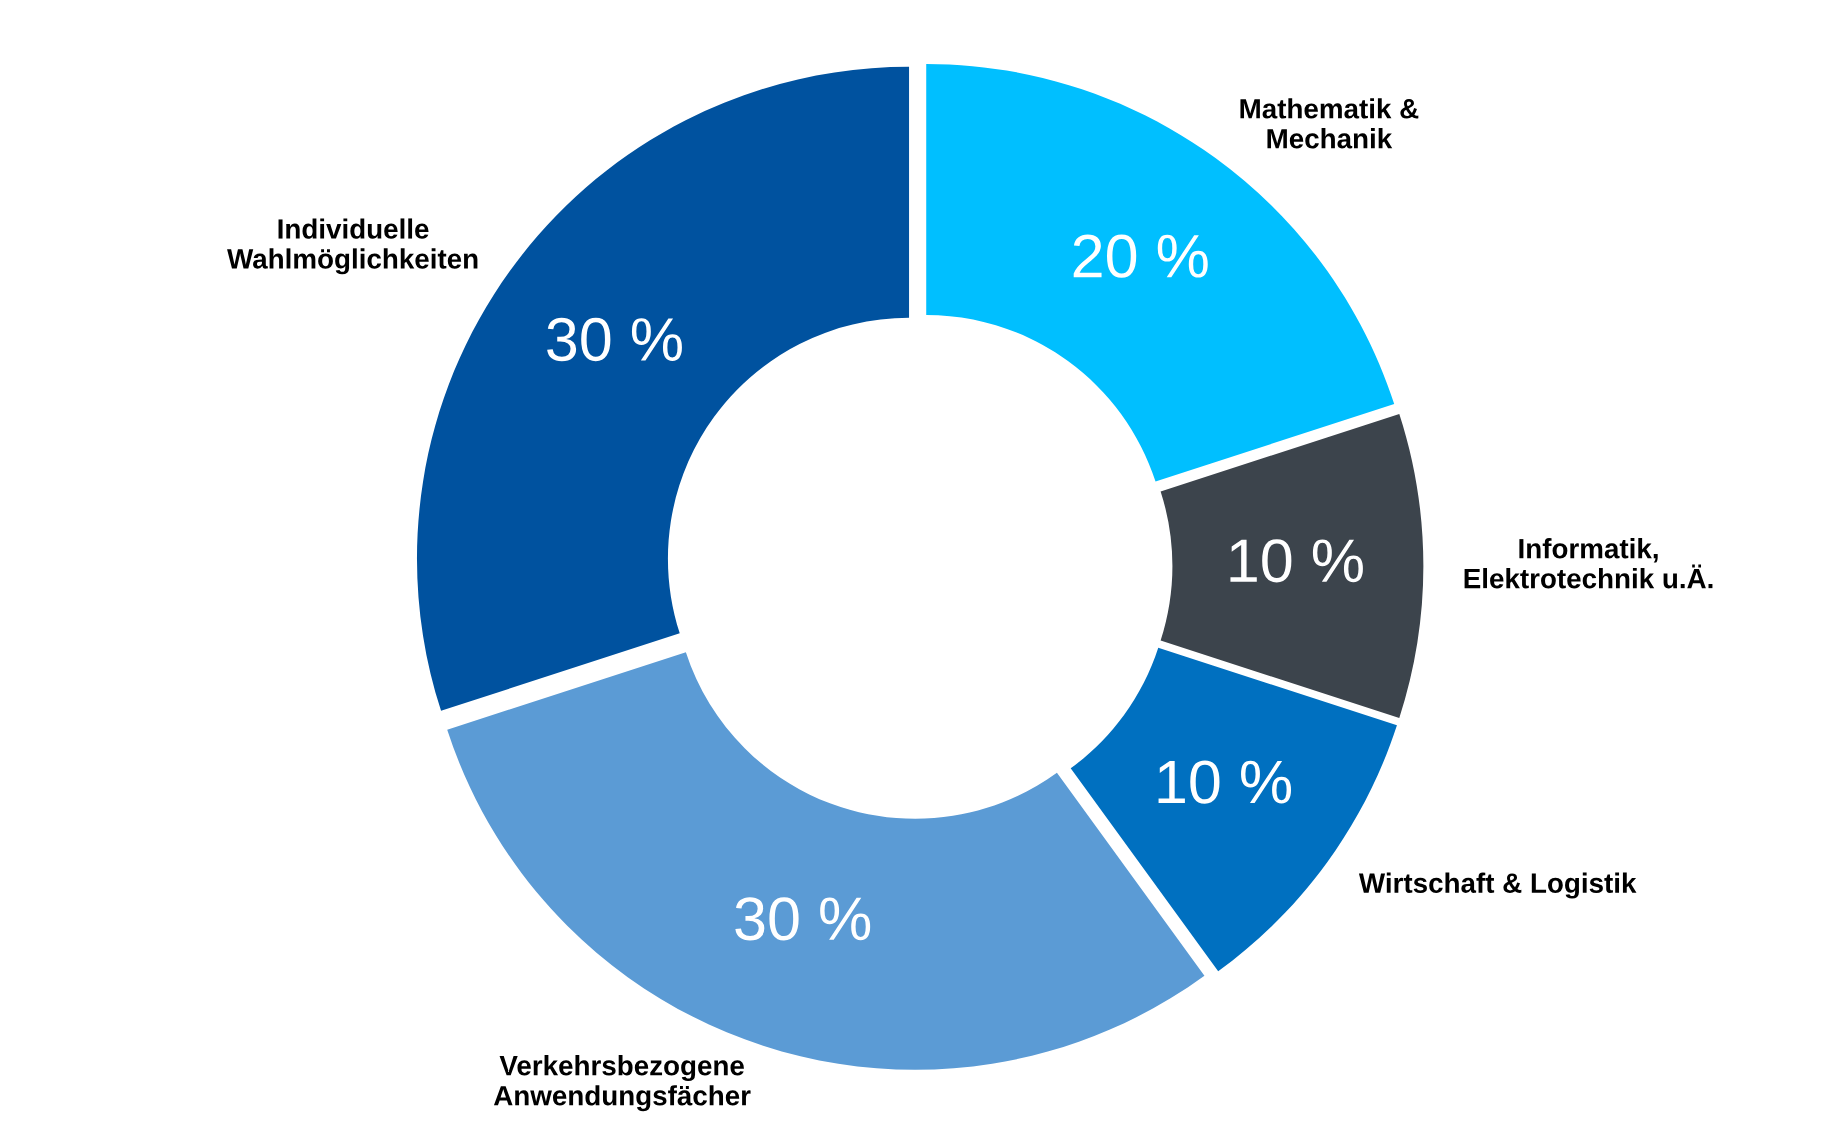 This screenshot has height=1132, width=1838. I want to click on slice-label: Informatik, Elektrotechnik u.Ä., so click(1588, 563).